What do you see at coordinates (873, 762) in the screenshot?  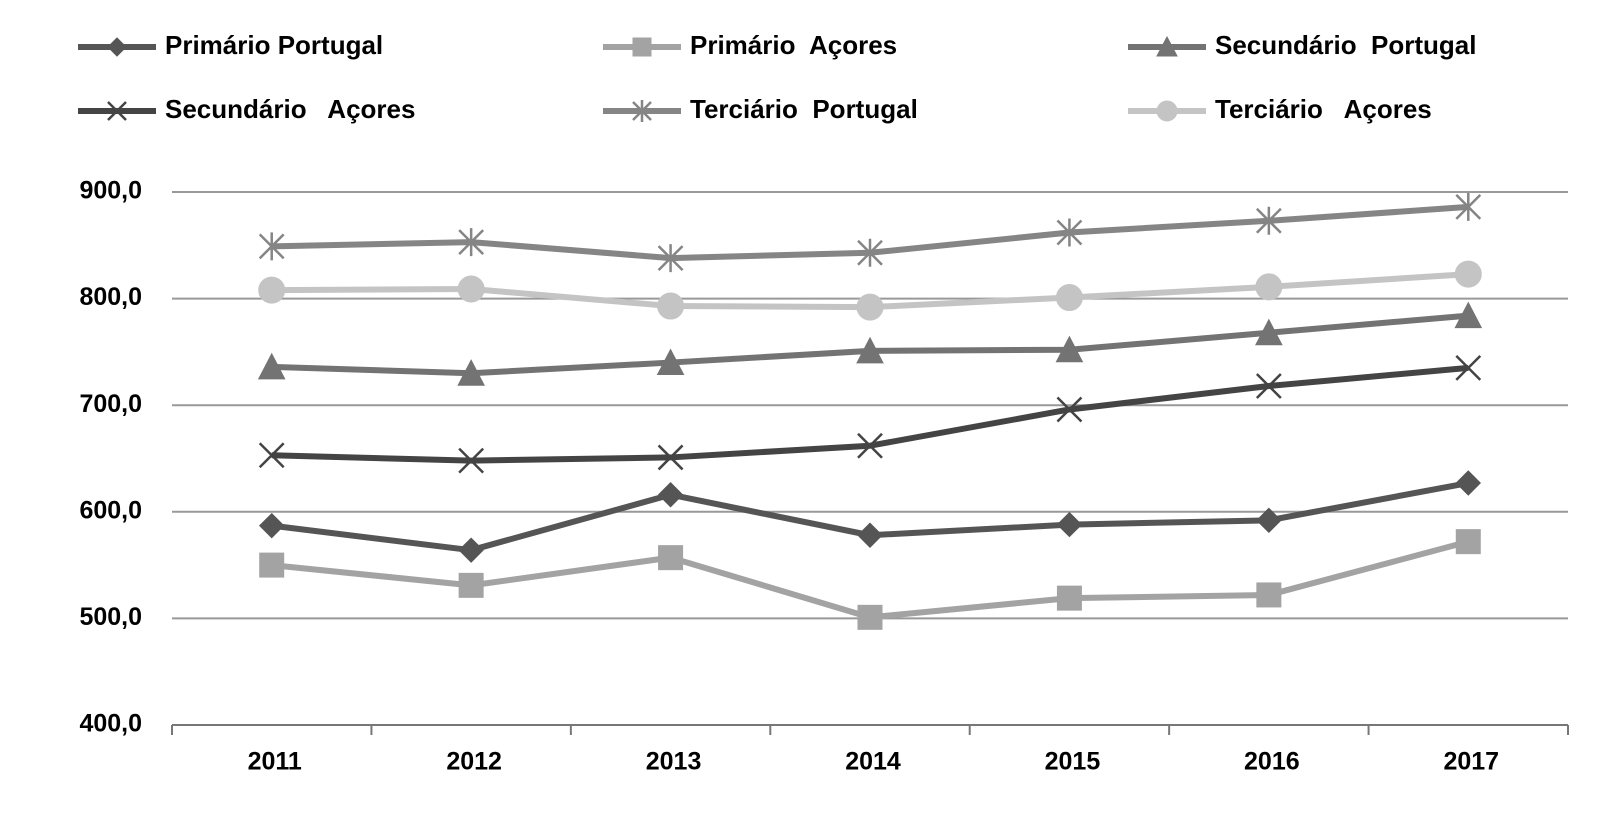 I see `x-tick-label: 2014` at bounding box center [873, 762].